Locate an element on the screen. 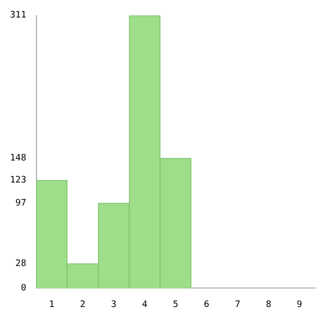  y-tick-label: 0 is located at coordinates (23, 289).